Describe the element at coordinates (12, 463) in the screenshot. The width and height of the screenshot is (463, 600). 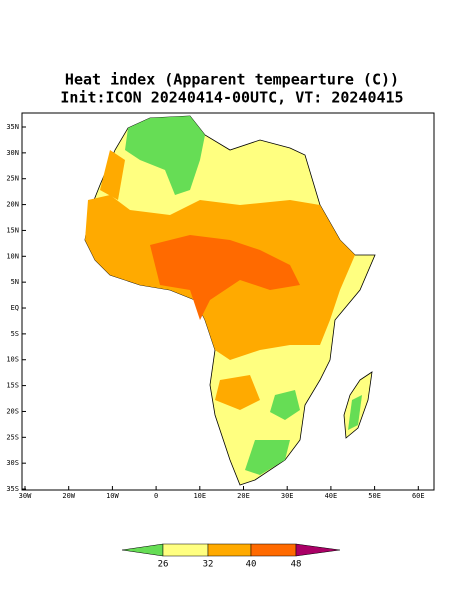
I see `lat-label: 30S` at that location.